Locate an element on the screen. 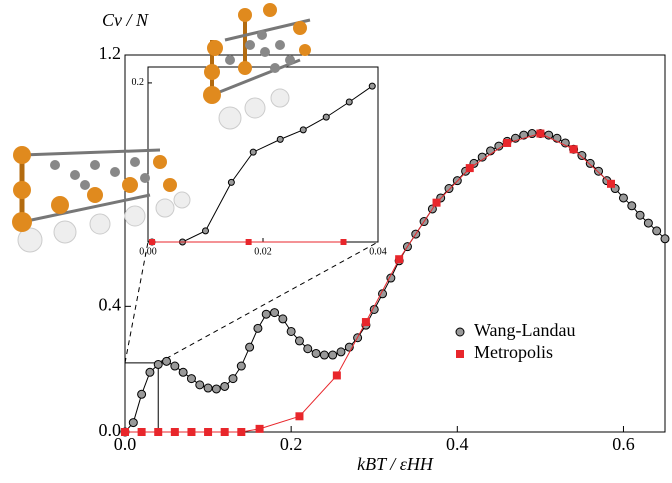  y-tick-label: 0.2 is located at coordinates (138, 82).